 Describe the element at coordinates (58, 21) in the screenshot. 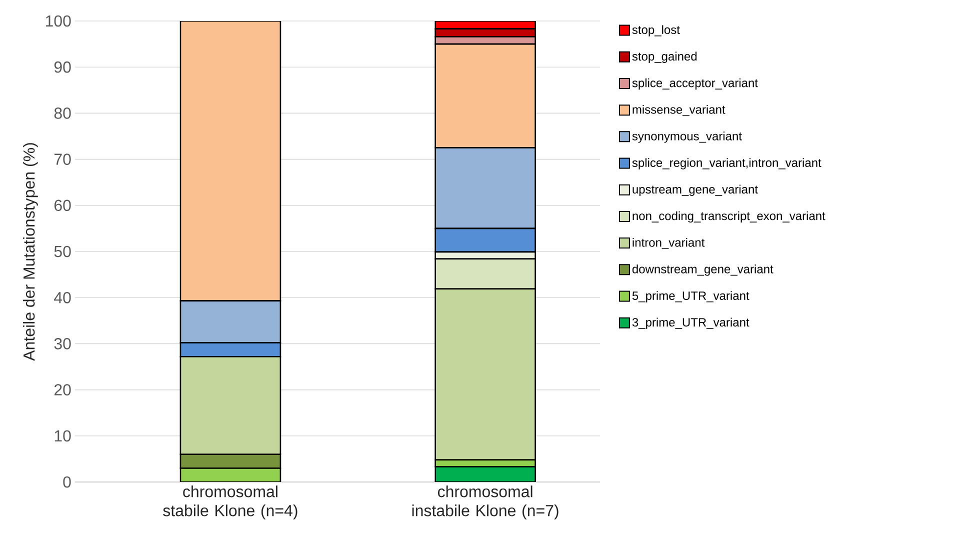

I see `y-tick-label: 100` at that location.